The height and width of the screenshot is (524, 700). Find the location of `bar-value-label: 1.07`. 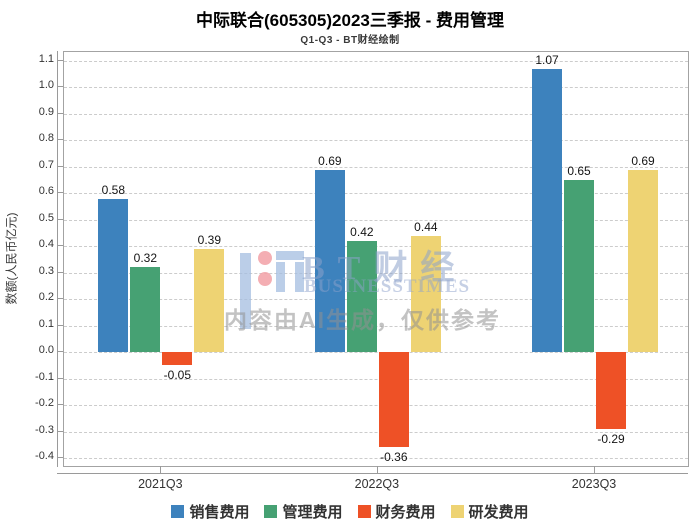

bar-value-label: 1.07 is located at coordinates (547, 59).